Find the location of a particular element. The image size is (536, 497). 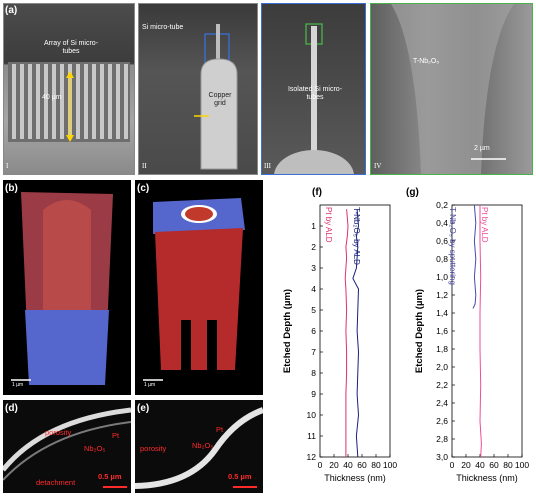

y-tick-label: 2,8 is located at coordinates (442, 439).